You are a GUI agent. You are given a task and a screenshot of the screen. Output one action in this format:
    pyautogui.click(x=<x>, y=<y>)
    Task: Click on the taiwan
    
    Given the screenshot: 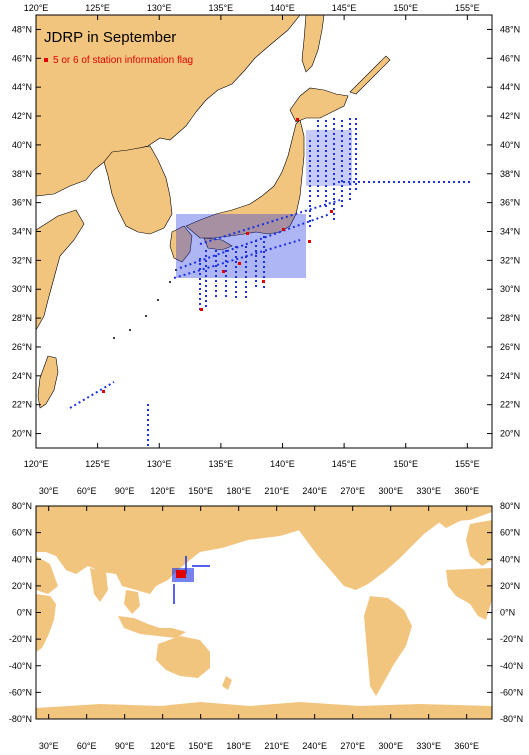 What is the action you would take?
    pyautogui.click(x=48, y=382)
    